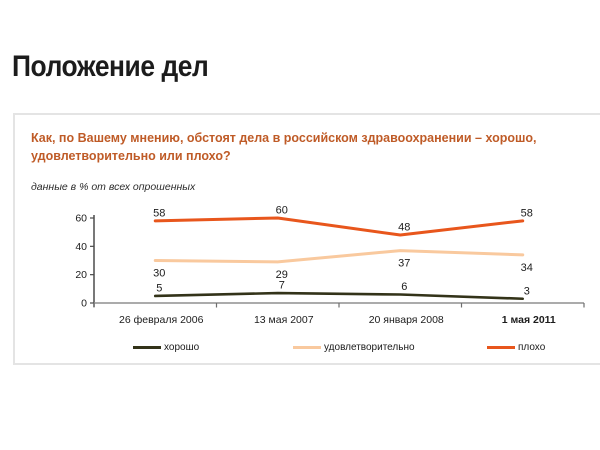 The image size is (600, 450). What do you see at coordinates (81, 219) in the screenshot?
I see `y-tick-label: 60` at bounding box center [81, 219].